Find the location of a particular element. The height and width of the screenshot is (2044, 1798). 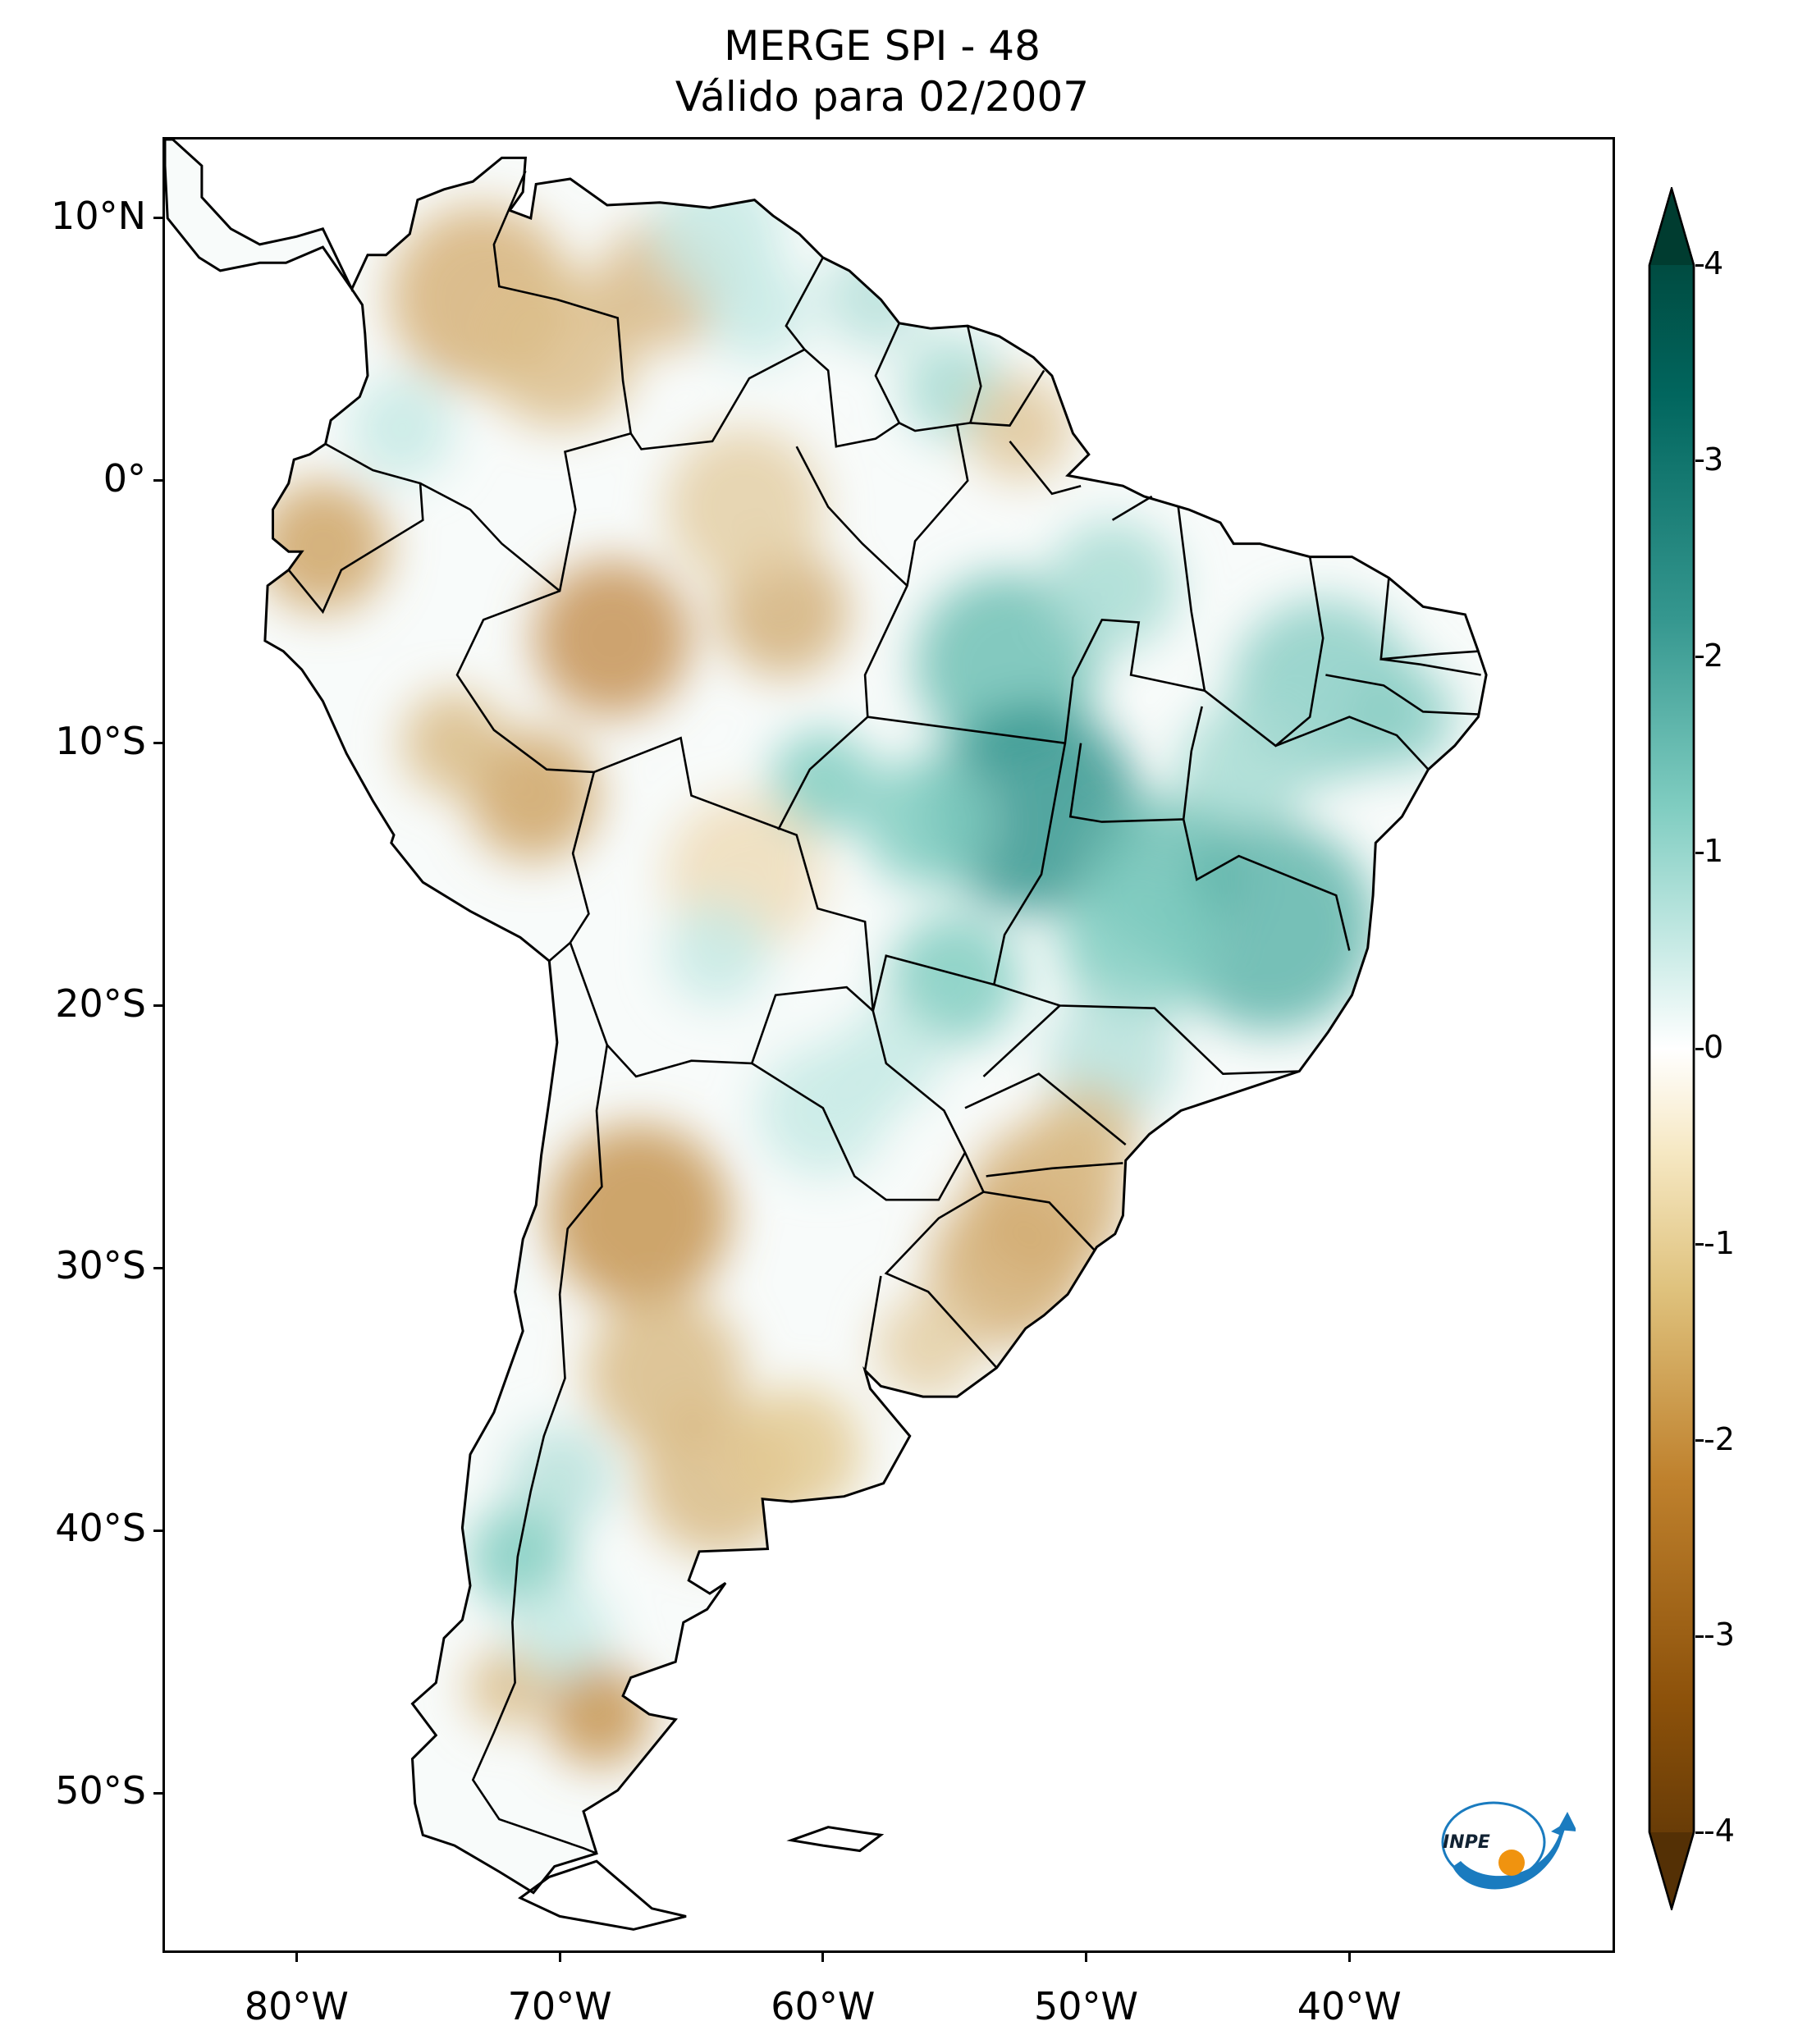

colorbar-tick-label: 4 is located at coordinates (1714, 263).